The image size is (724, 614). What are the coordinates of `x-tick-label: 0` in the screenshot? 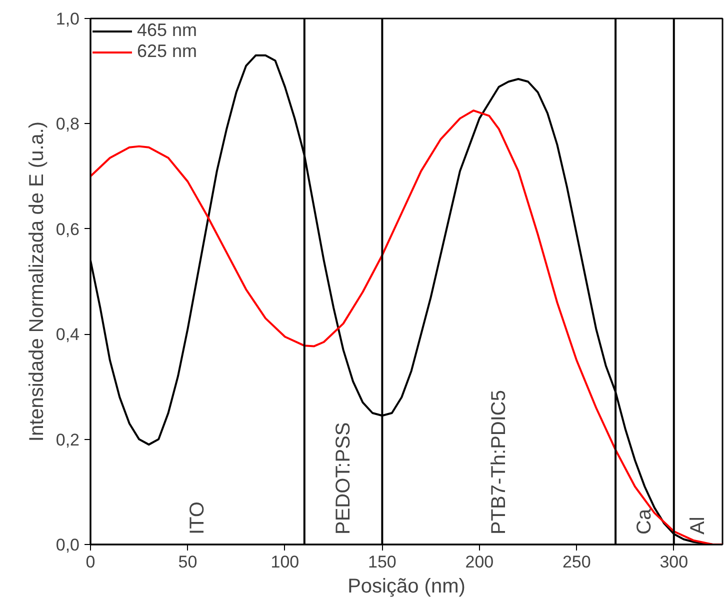 It's located at (91, 562).